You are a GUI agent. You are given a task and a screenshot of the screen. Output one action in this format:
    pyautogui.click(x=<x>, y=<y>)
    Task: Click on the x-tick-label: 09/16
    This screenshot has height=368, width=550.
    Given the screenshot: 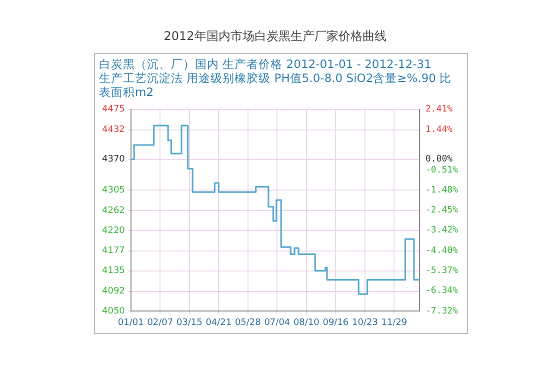 What is the action you would take?
    pyautogui.click(x=335, y=323)
    